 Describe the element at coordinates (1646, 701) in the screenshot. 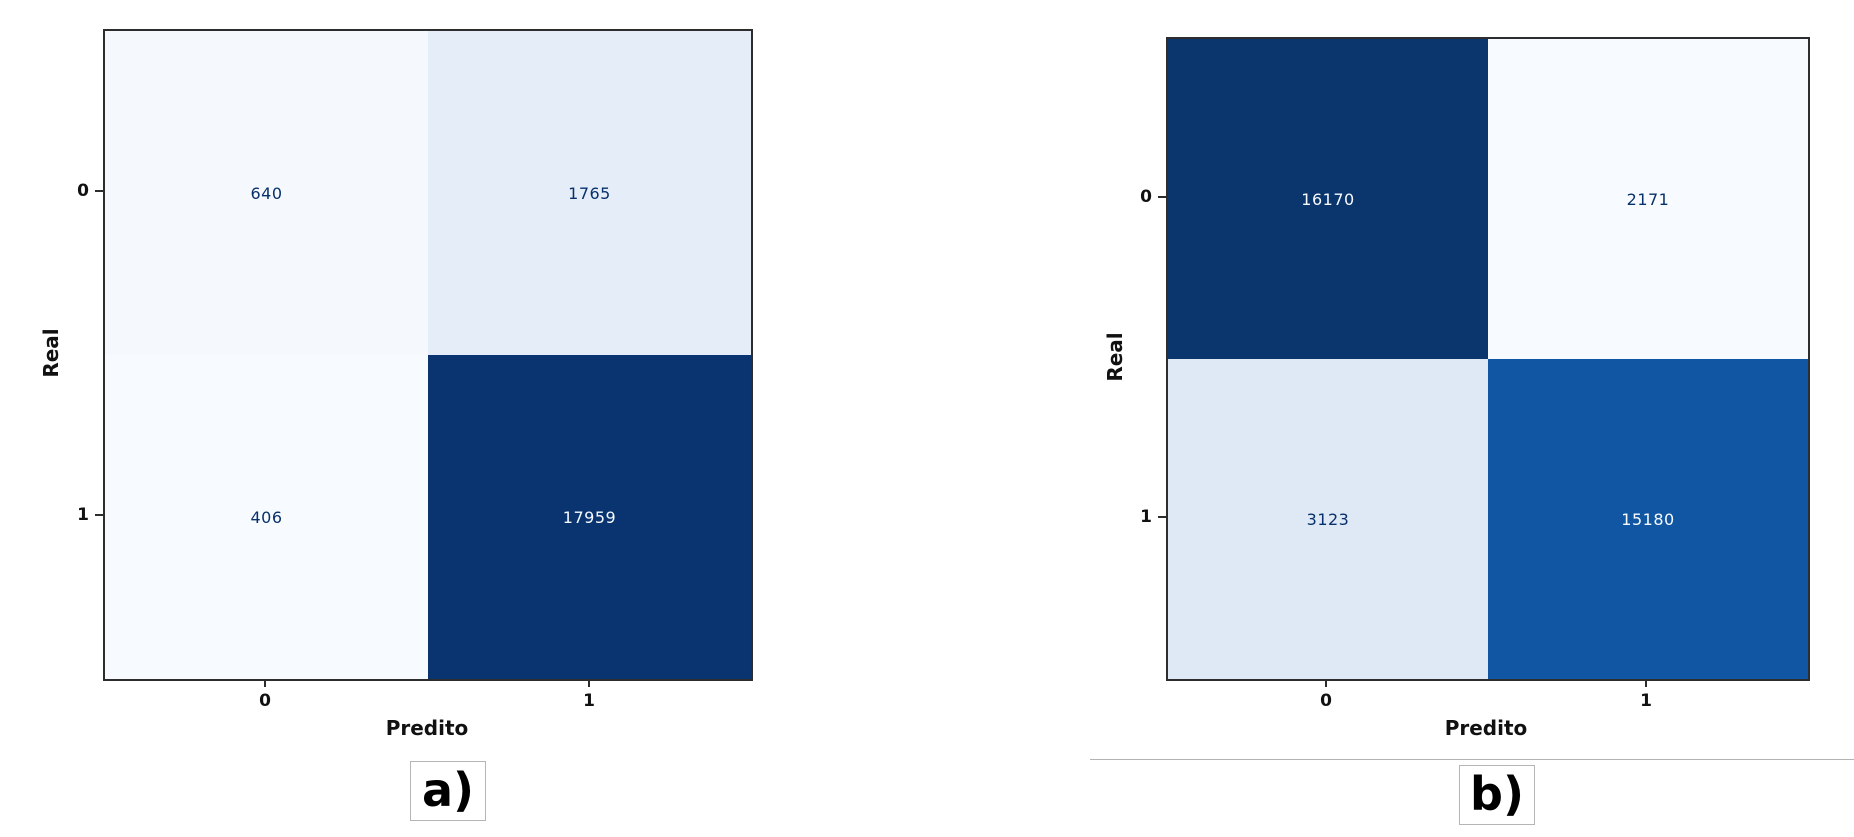

I see `x-tick-label-b-1: 1` at that location.